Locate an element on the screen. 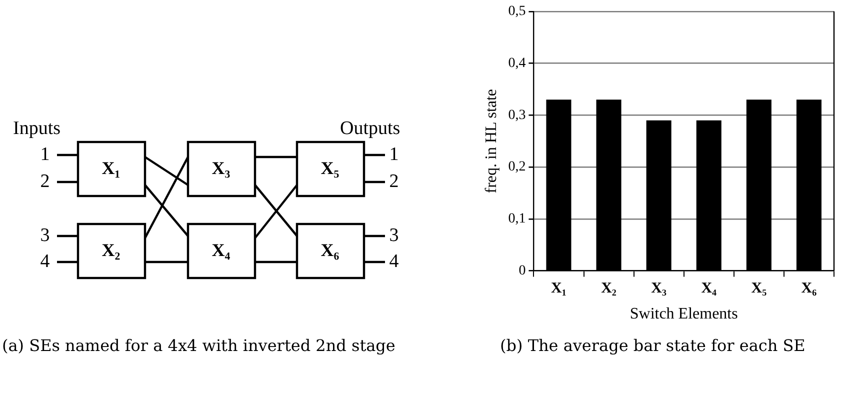  x-tick-label: X₂ is located at coordinates (609, 288).